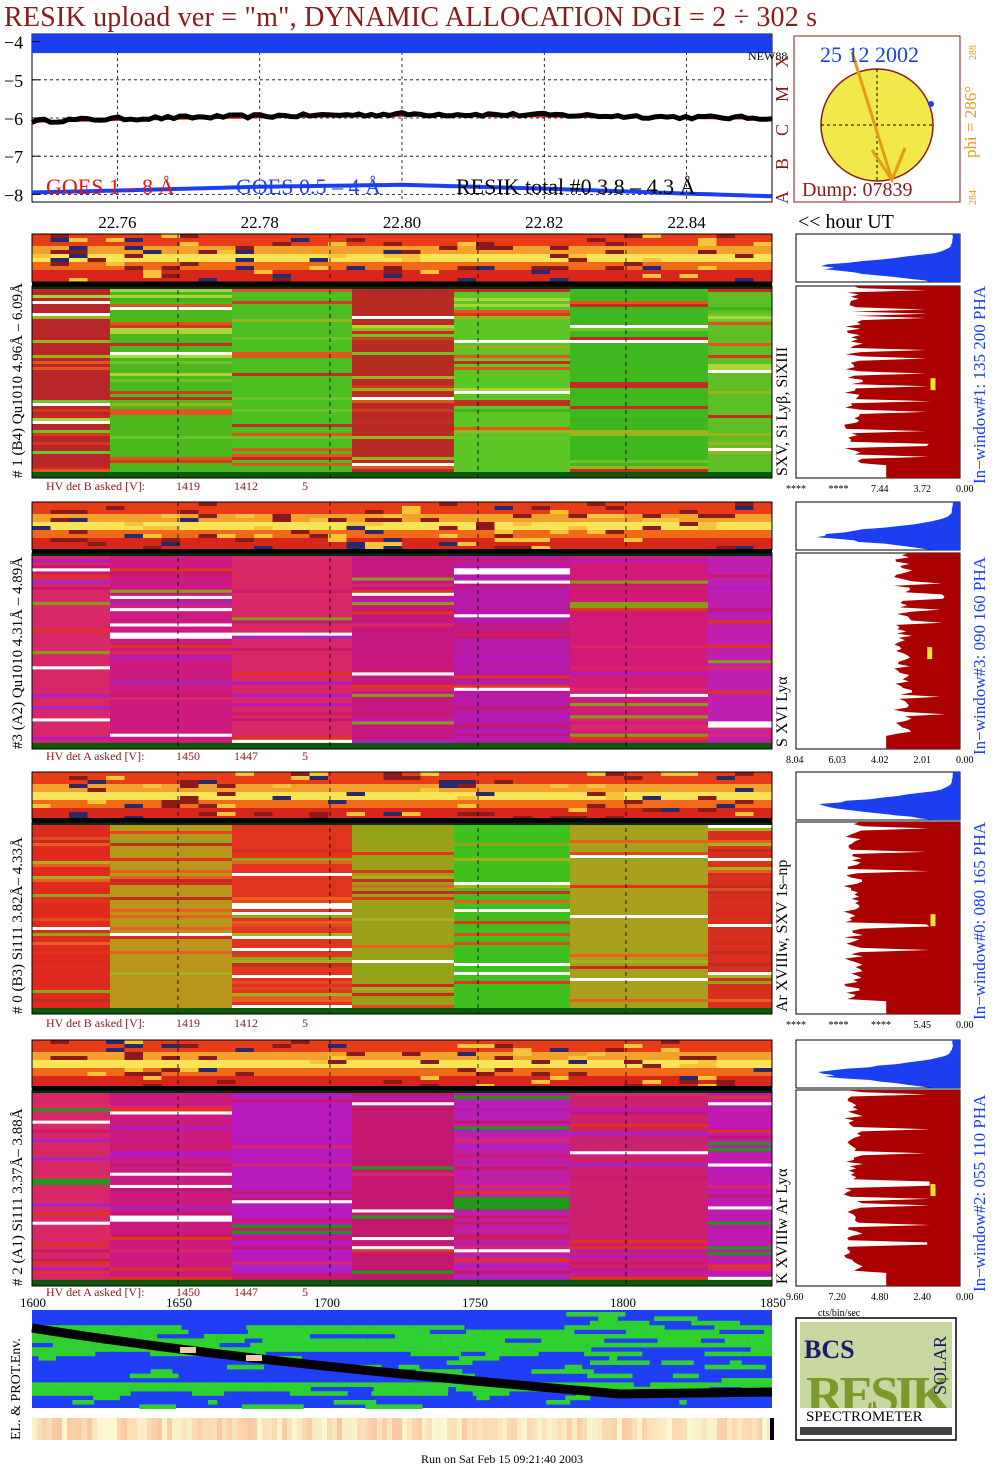 Image resolution: width=1004 pixels, height=1476 pixels. What do you see at coordinates (402, 190) in the screenshot?
I see `goes-series-line` at bounding box center [402, 190].